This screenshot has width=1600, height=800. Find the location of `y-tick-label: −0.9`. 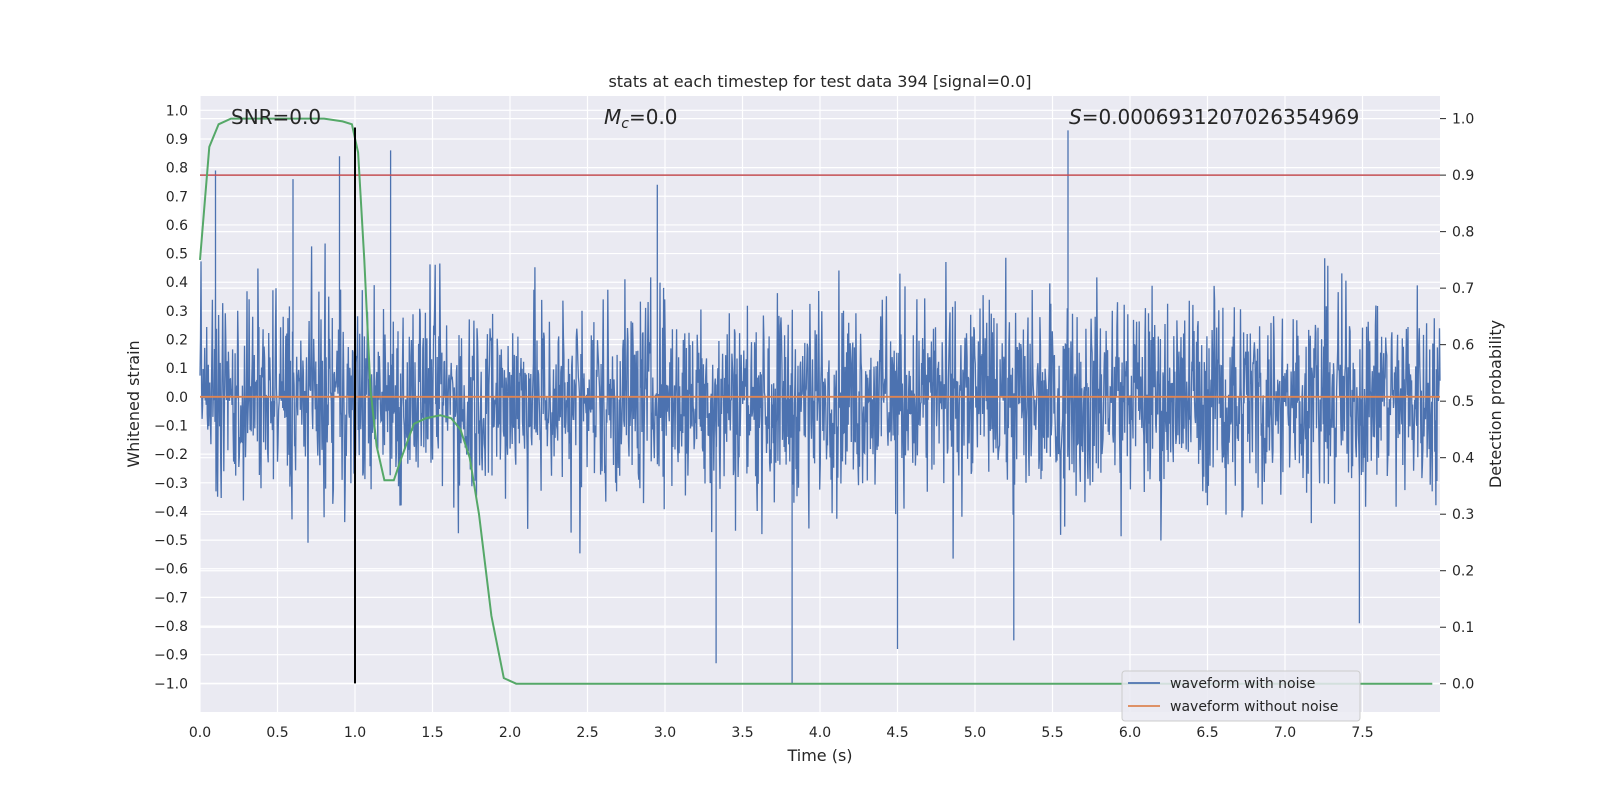

y-tick-label: −0.9 is located at coordinates (171, 656).